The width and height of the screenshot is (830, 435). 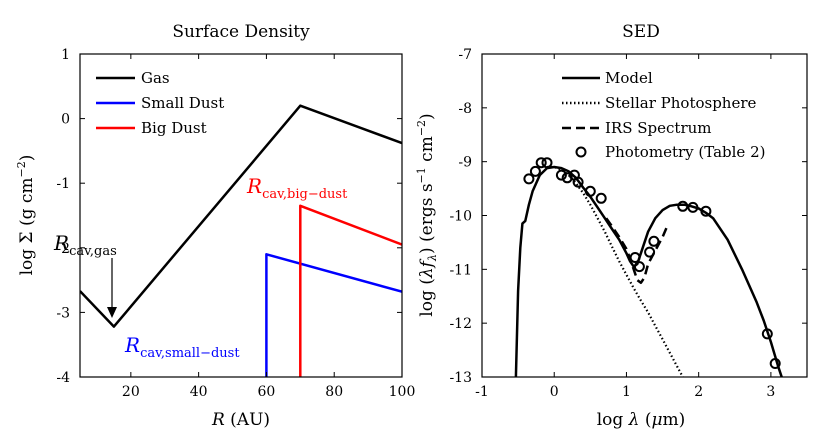 I want to click on surface-ytick-label: -3, so click(x=63, y=313).